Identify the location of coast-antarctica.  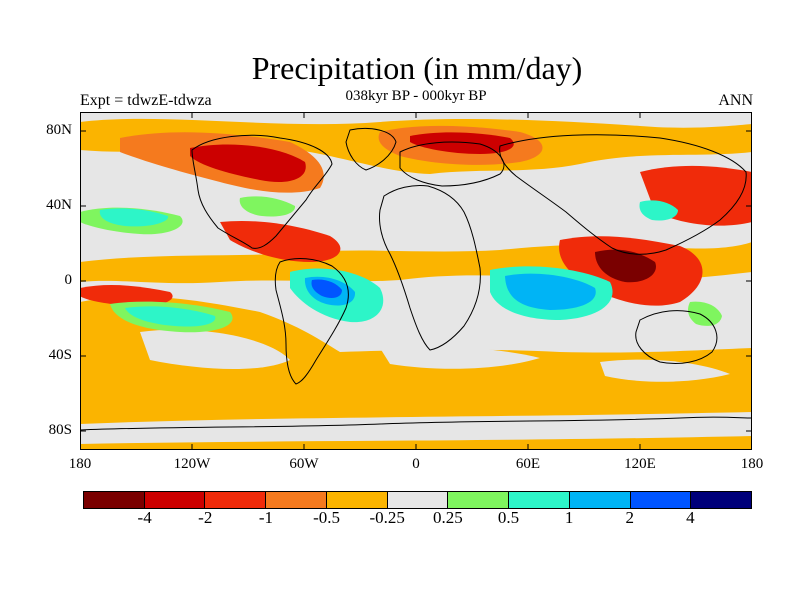
(416, 423).